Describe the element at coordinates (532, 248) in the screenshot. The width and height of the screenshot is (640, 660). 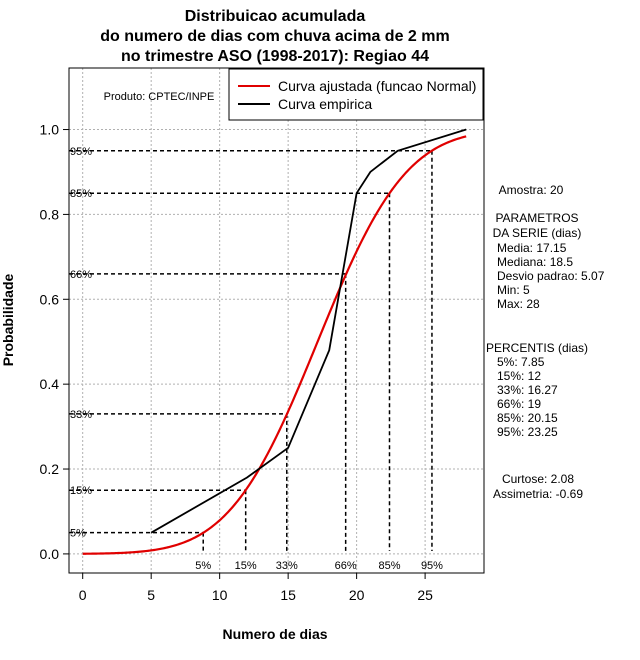
I see `stat-mean: Media: 17.15` at that location.